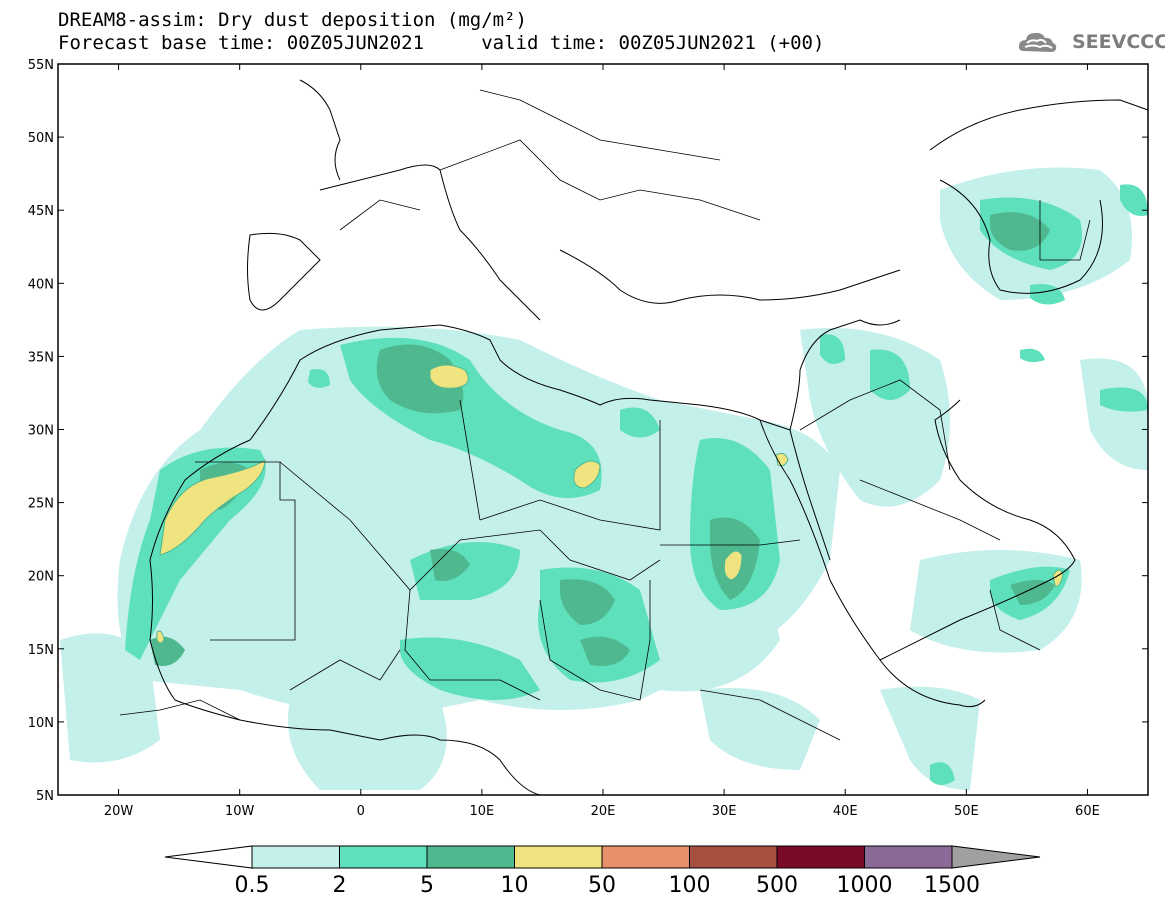 Image resolution: width=1165 pixels, height=907 pixels. Describe the element at coordinates (41, 650) in the screenshot. I see `lat-tick-label: 15N` at that location.